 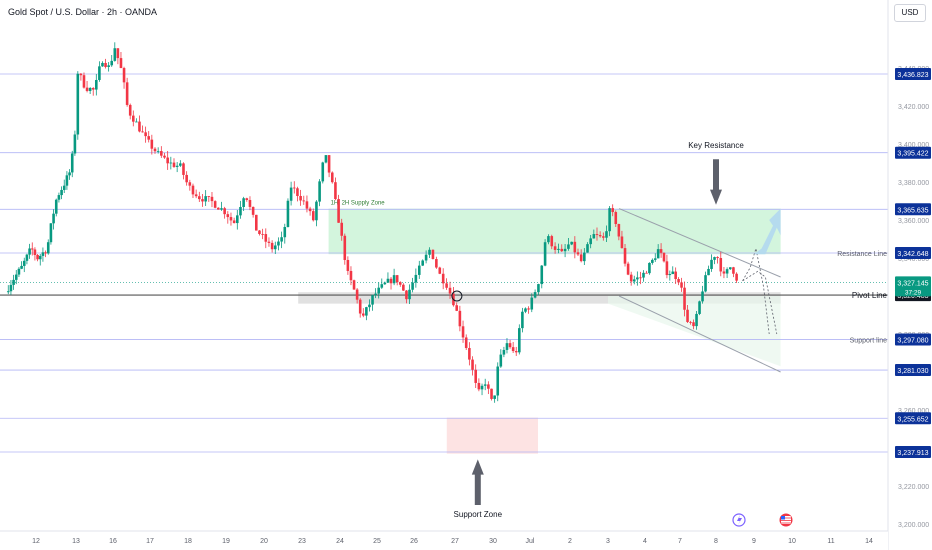 I want to click on price-level-tag: 3,342.648, so click(x=913, y=252).